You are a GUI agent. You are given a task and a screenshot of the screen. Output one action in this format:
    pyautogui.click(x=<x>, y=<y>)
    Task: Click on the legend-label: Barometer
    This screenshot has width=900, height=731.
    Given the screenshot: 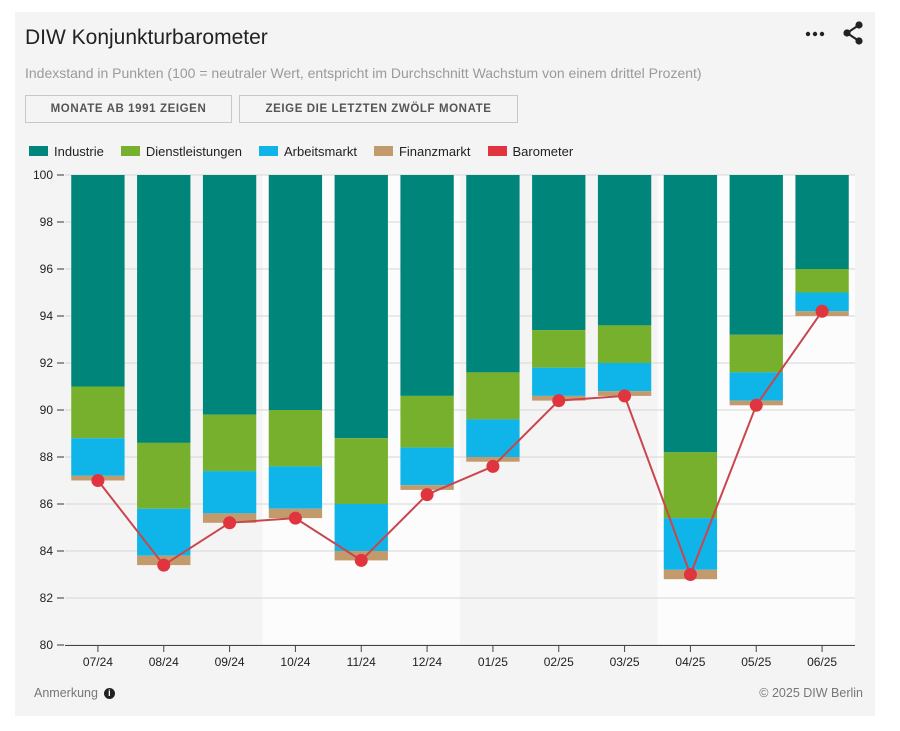 What is the action you would take?
    pyautogui.click(x=543, y=151)
    